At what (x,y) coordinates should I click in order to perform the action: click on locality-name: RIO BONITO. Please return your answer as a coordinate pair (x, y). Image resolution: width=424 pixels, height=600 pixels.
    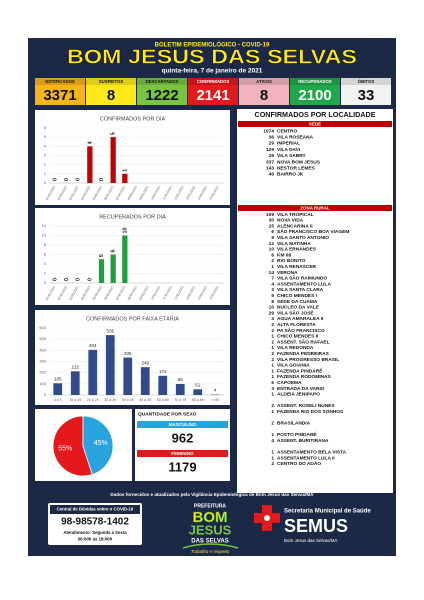
    Looking at the image, I should click on (291, 261).